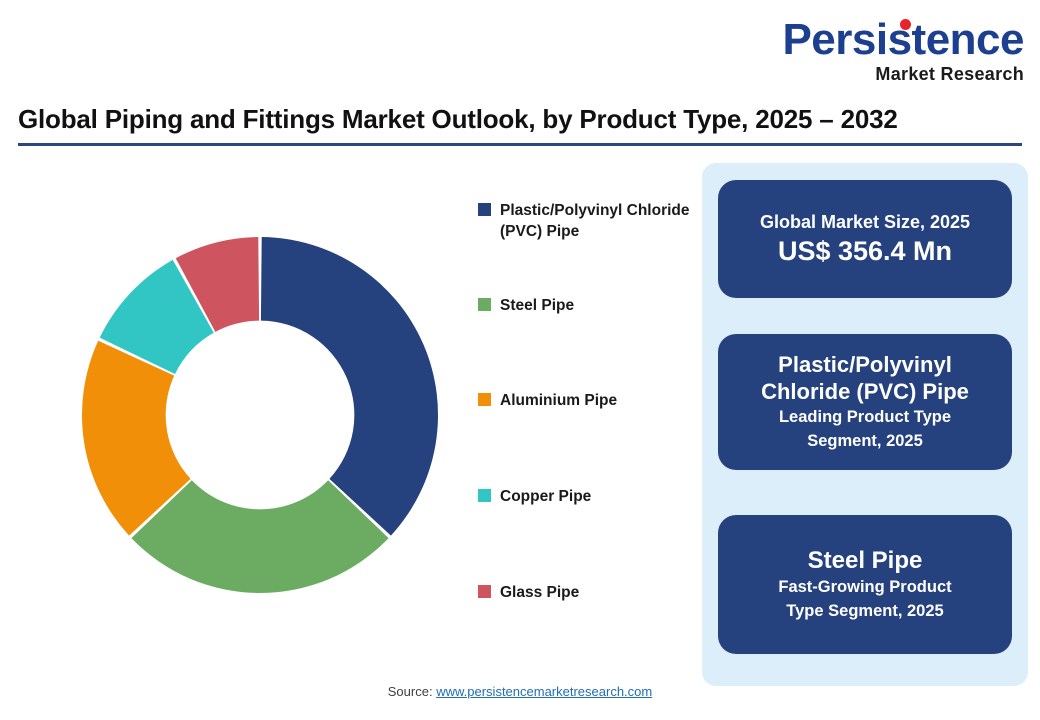 The height and width of the screenshot is (720, 1040). I want to click on card-global-market-size: Global Market Size, 2025 US$ 356.4 Mn, so click(865, 239).